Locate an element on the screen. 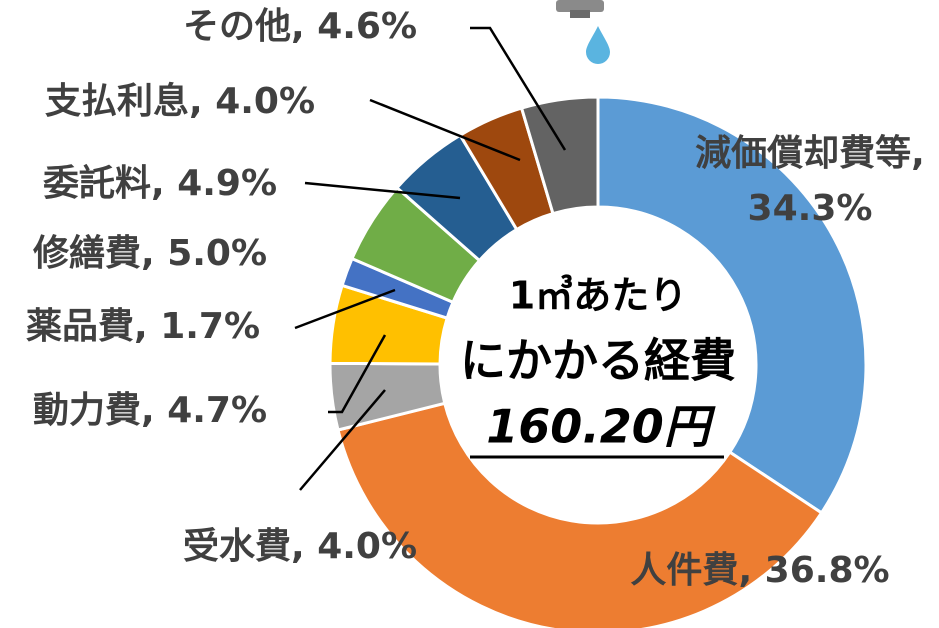  data-label: 受水費, 4.0% is located at coordinates (300, 546).